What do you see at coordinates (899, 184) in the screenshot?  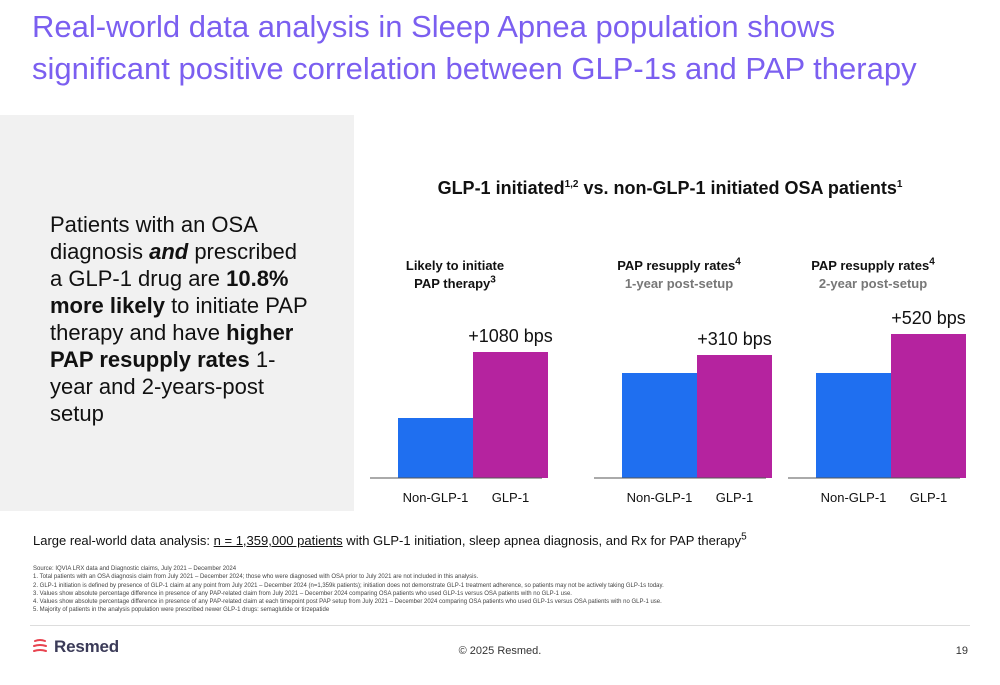 I see `chart-title-sup2: 1` at bounding box center [899, 184].